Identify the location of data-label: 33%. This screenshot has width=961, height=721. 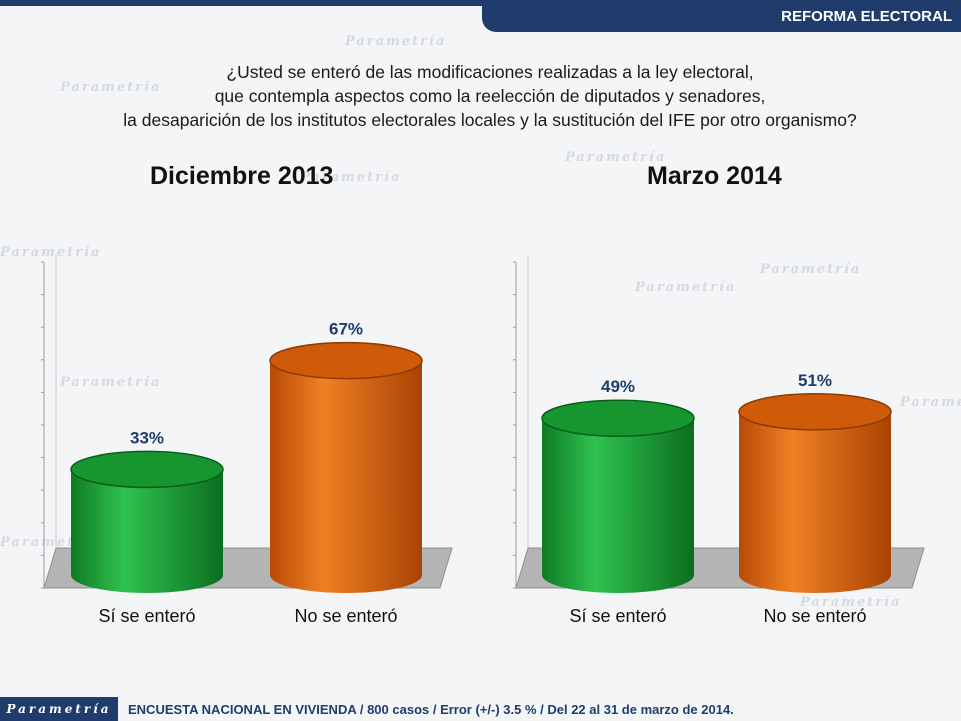
(147, 437).